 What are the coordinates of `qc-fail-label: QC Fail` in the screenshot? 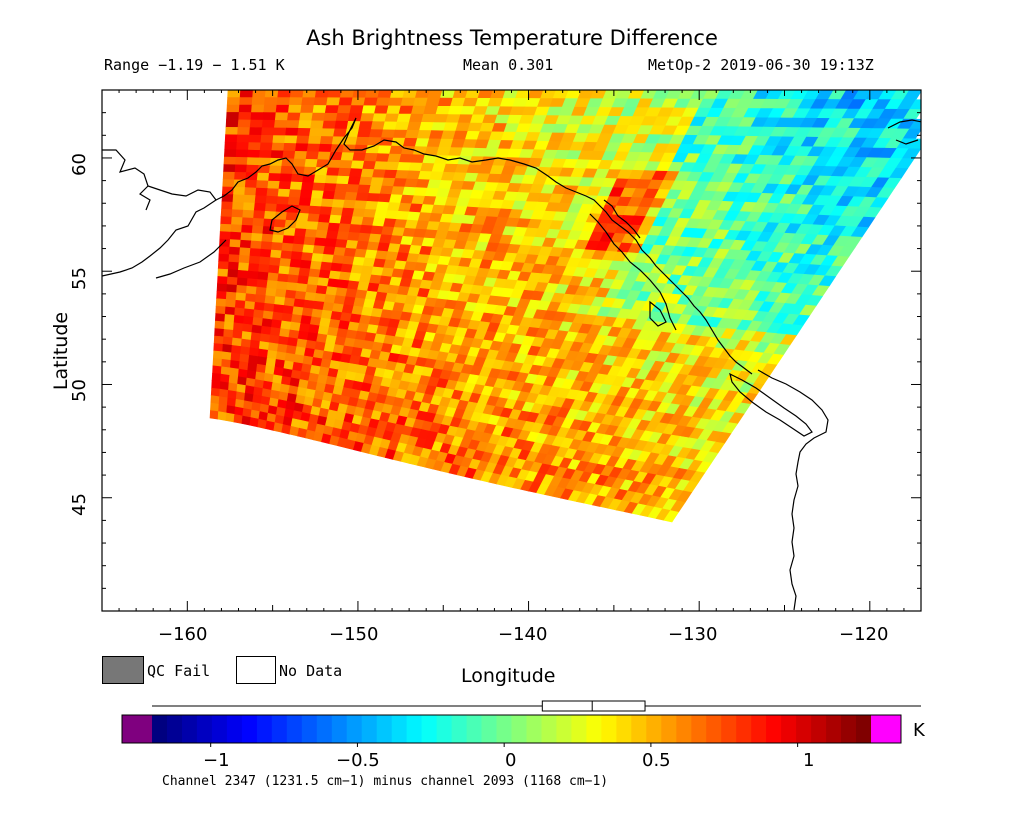 It's located at (179, 671).